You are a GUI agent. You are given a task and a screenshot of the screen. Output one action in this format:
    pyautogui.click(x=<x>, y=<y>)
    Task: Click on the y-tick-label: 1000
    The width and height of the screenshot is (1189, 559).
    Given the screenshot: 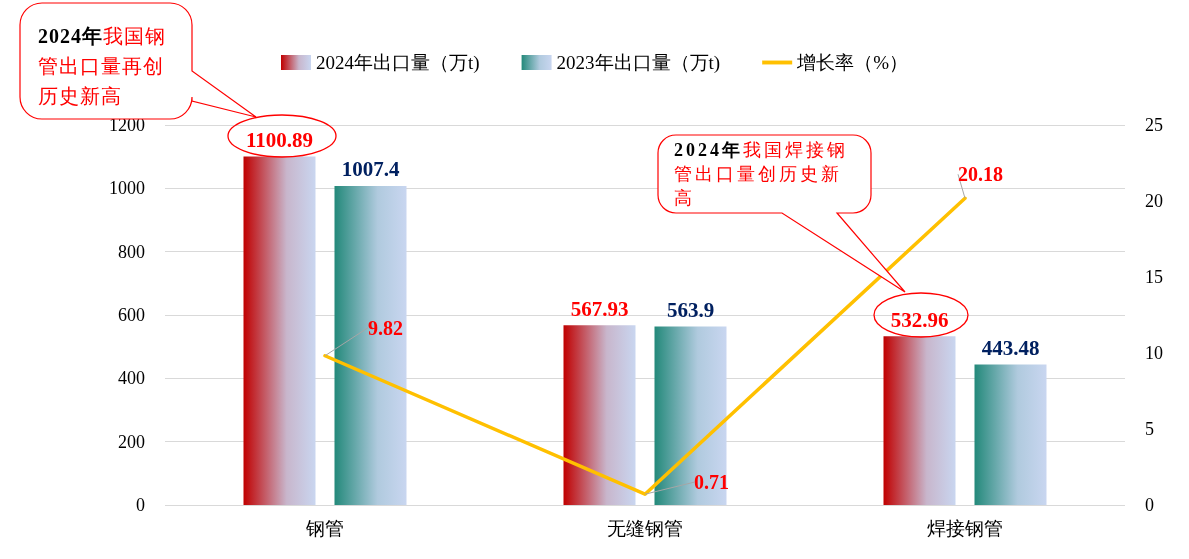 What is the action you would take?
    pyautogui.click(x=127, y=188)
    